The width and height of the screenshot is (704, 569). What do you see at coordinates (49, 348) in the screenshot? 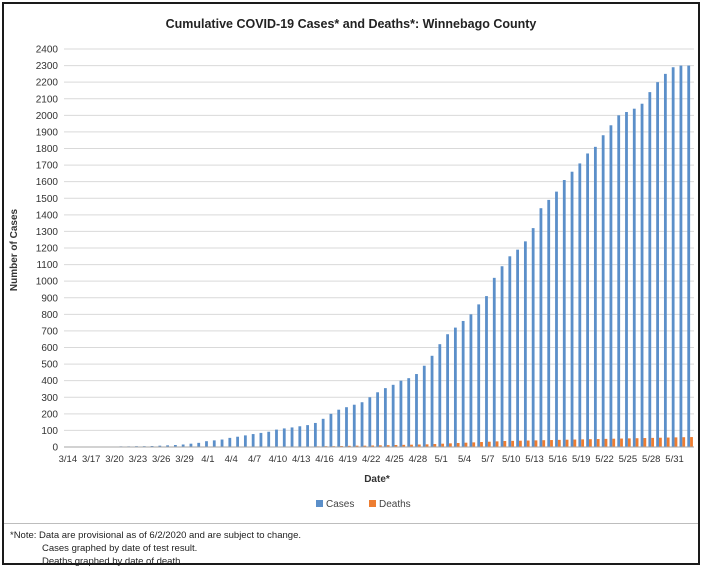
I see `y-tick-label: 600` at bounding box center [49, 348].